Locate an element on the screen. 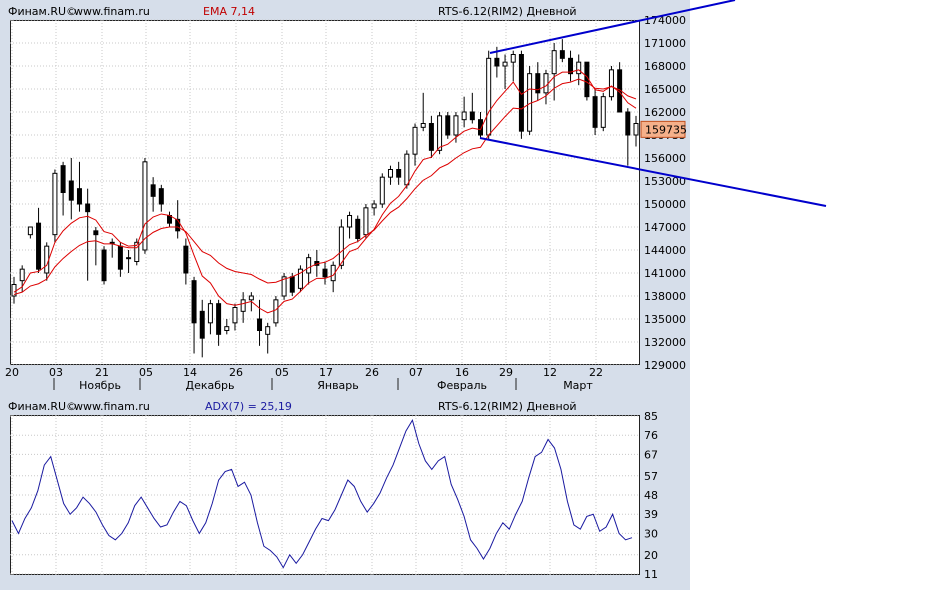 The image size is (935, 590). date-axis-tick: 26 is located at coordinates (236, 372).